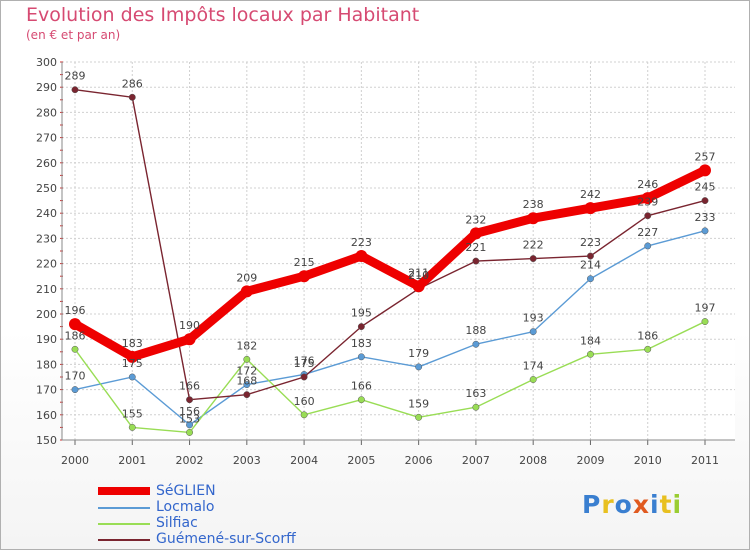 The height and width of the screenshot is (550, 750). Describe the element at coordinates (75, 310) in the screenshot. I see `data-label: 196` at that location.